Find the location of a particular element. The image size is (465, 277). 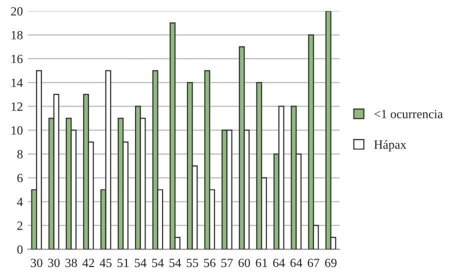

legend-label: Hápax is located at coordinates (390, 146).